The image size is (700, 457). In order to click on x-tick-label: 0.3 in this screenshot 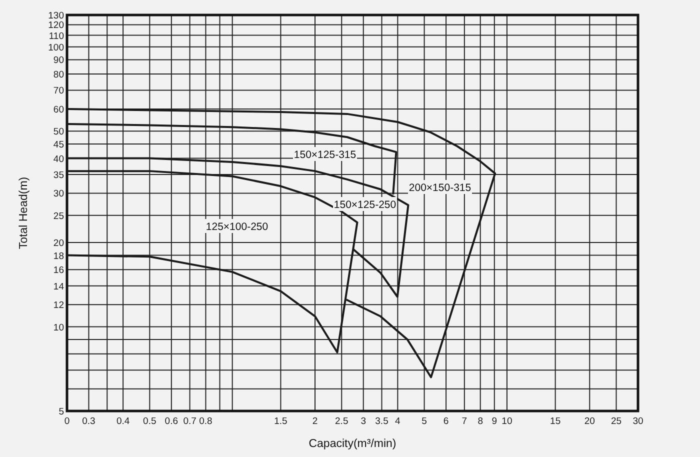, I will do `click(89, 421)`.